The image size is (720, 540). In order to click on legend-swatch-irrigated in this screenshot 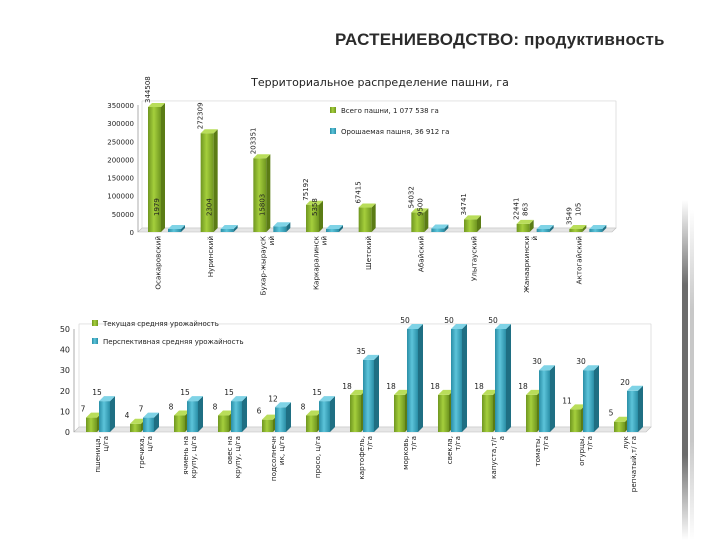, I will do `click(333, 131)`.